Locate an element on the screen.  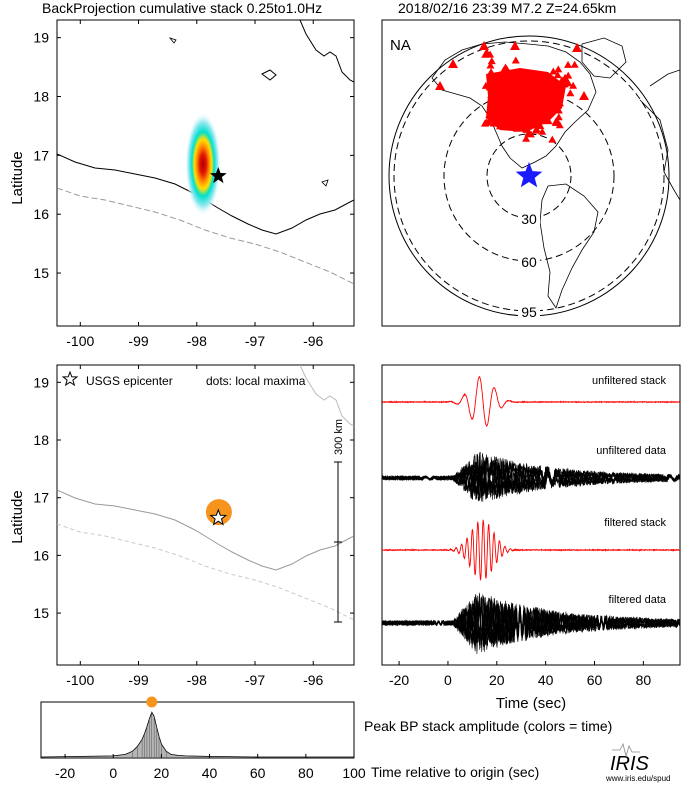
ring-distance-label: 95 is located at coordinates (529, 312).